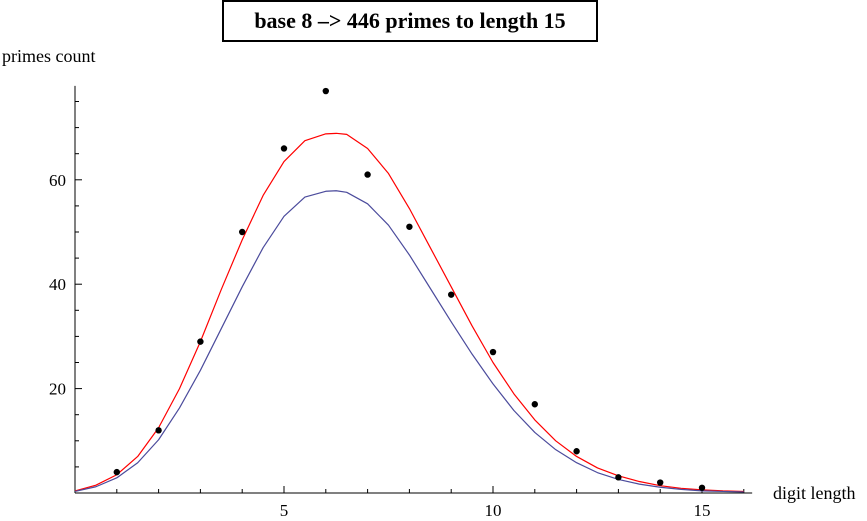 Image resolution: width=867 pixels, height=521 pixels. What do you see at coordinates (814, 493) in the screenshot?
I see `x-axis-label: digit length` at bounding box center [814, 493].